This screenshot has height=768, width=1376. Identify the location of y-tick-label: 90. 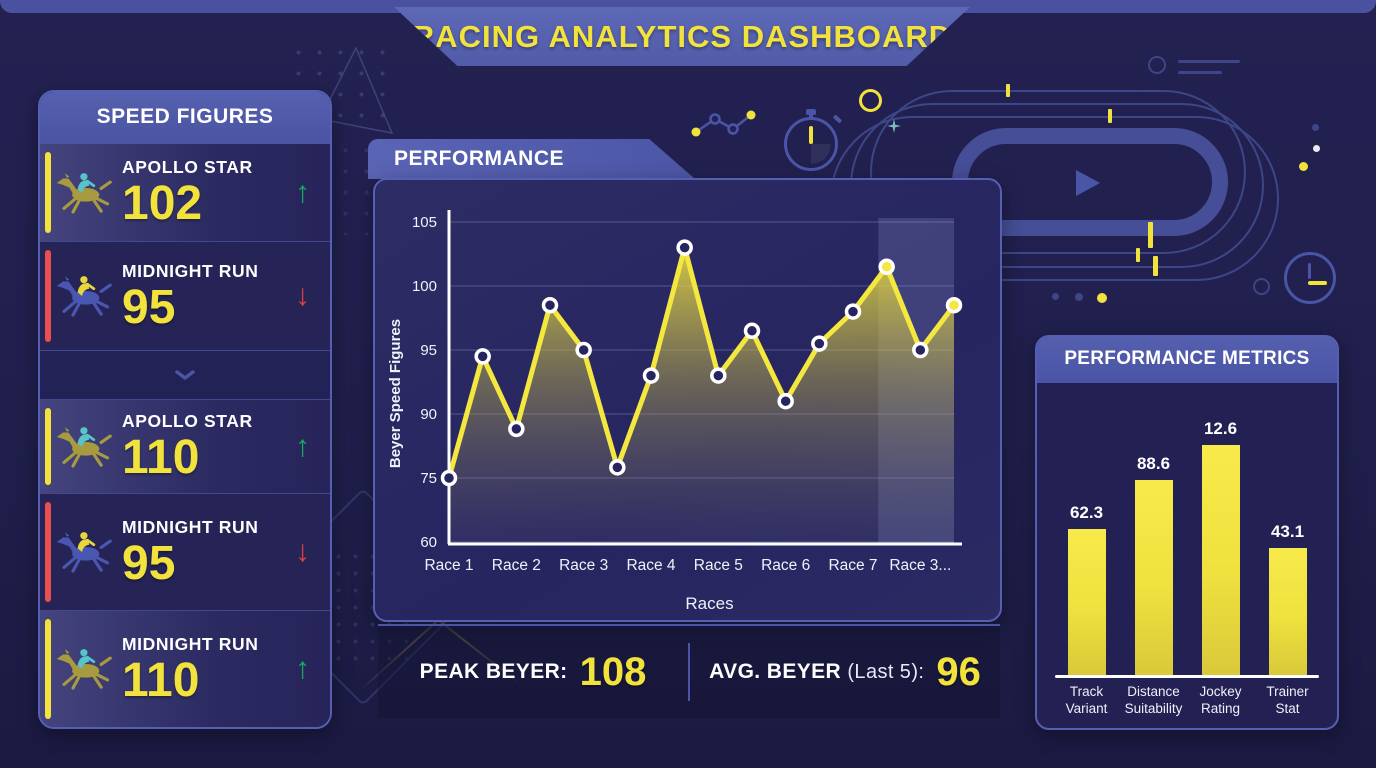
(428, 414).